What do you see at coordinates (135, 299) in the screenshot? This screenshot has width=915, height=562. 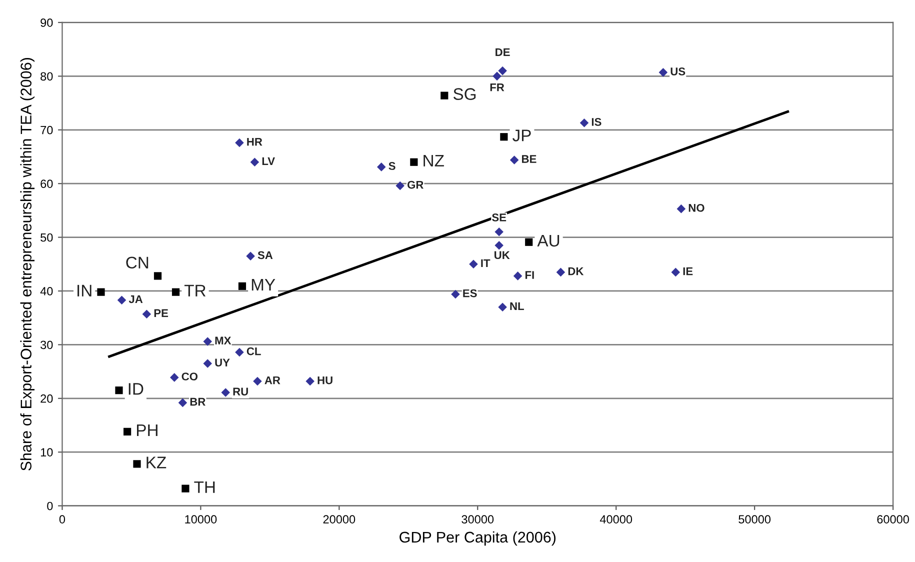 I see `annotation: JA` at bounding box center [135, 299].